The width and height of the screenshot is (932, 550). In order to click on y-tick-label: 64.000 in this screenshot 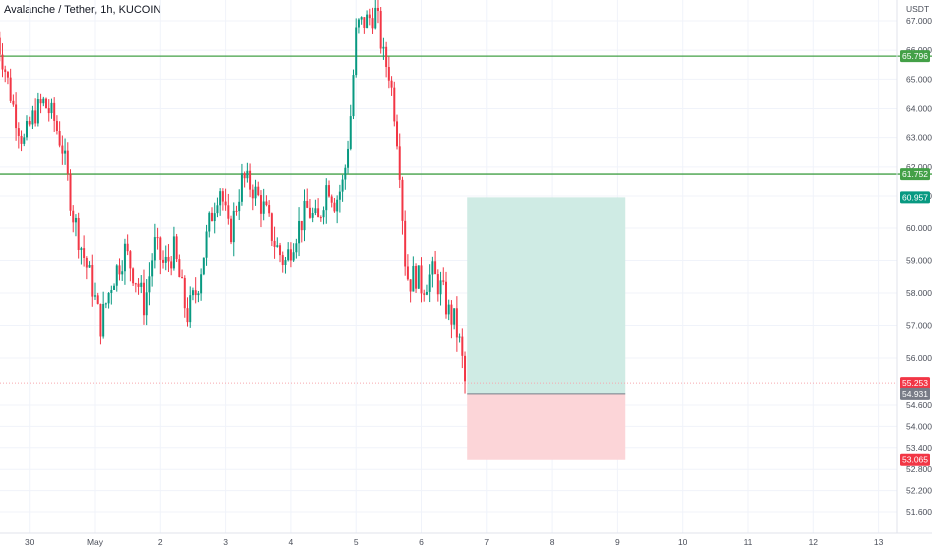, I will do `click(919, 109)`.